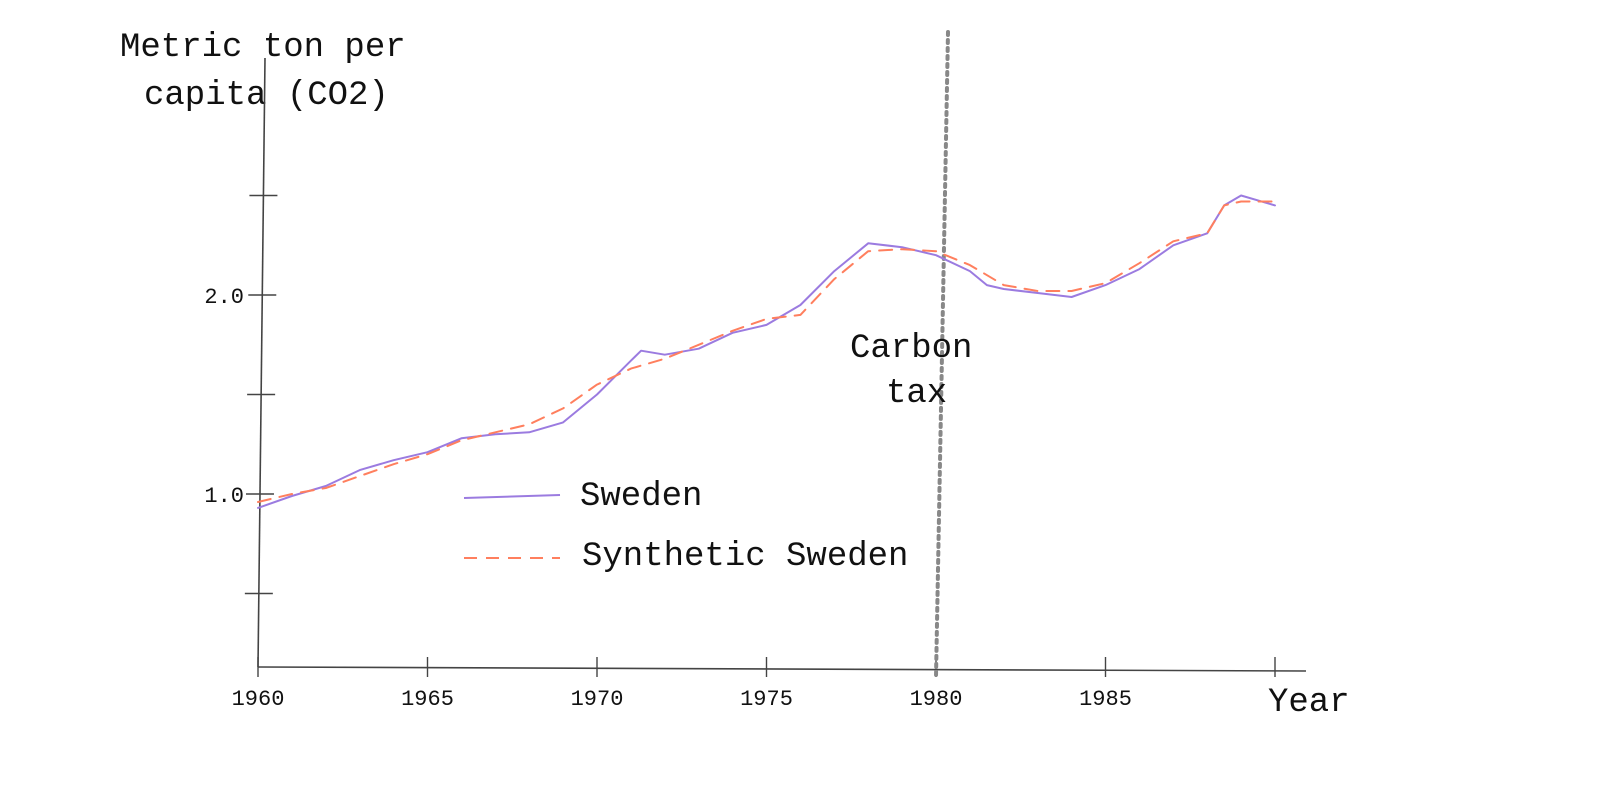  Describe the element at coordinates (224, 496) in the screenshot. I see `y-tick-label-1: 1.0` at that location.